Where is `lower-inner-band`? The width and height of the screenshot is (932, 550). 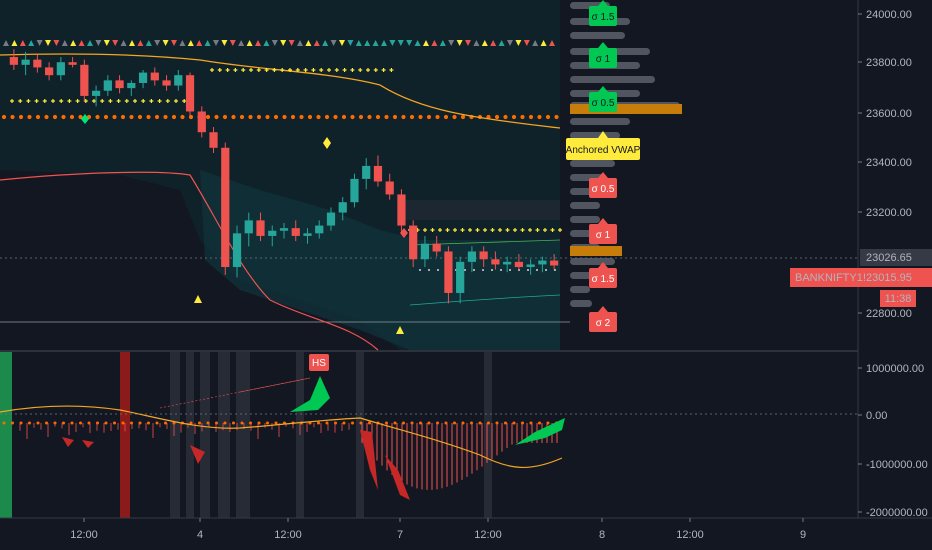
lower-inner-band is located at coordinates (485, 300).